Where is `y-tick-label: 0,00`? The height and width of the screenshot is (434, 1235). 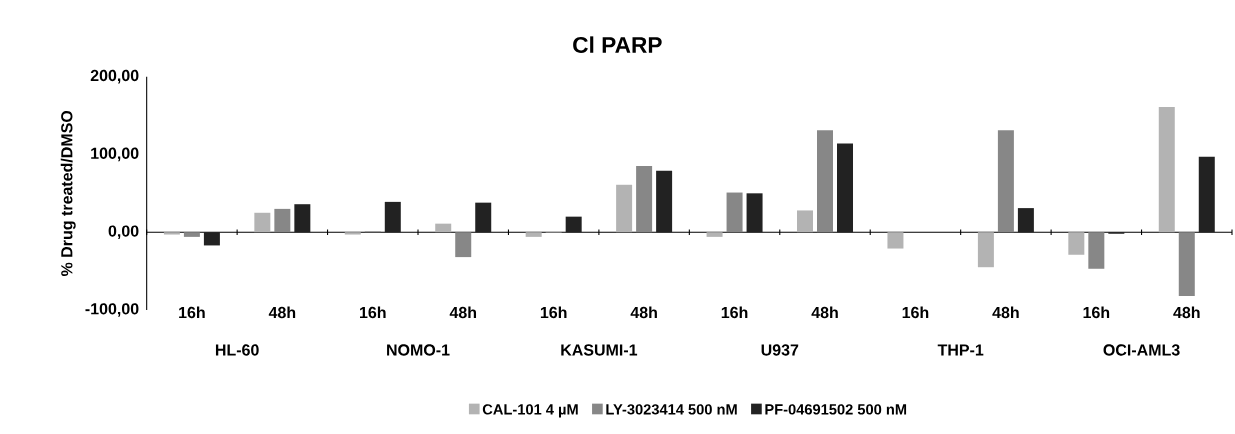 y-tick-label: 0,00 is located at coordinates (123, 232).